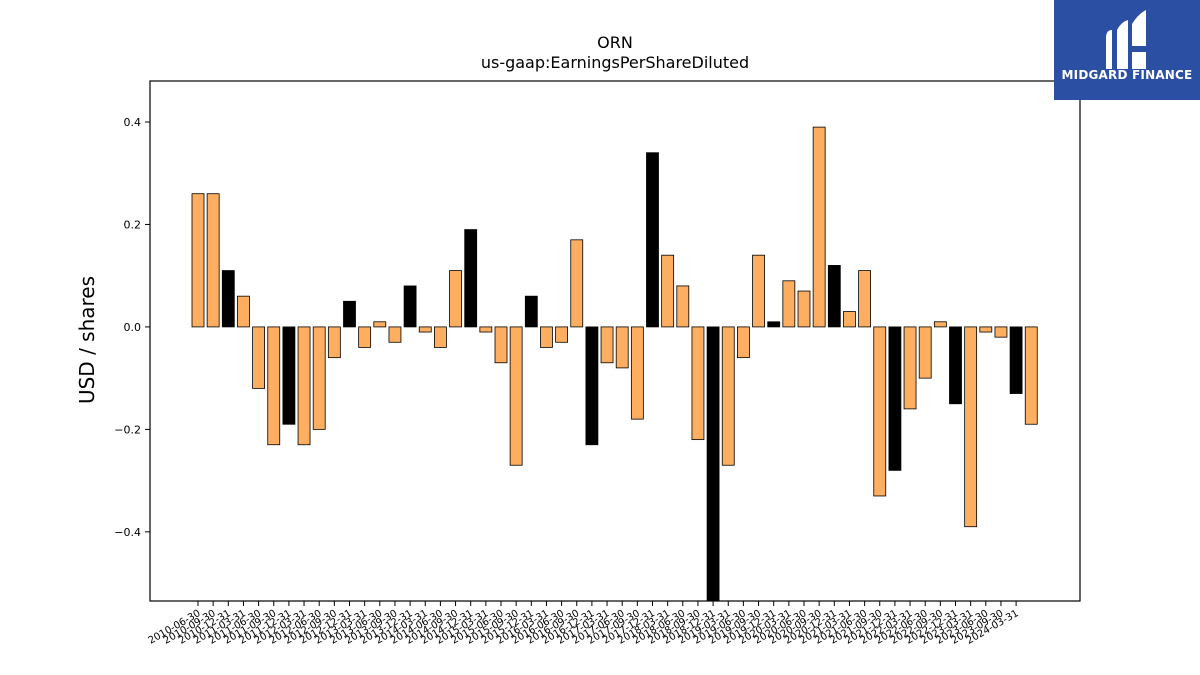  I want to click on chart-subtitle: us-gaap:EarningsPerShareDiluted, so click(615, 62).